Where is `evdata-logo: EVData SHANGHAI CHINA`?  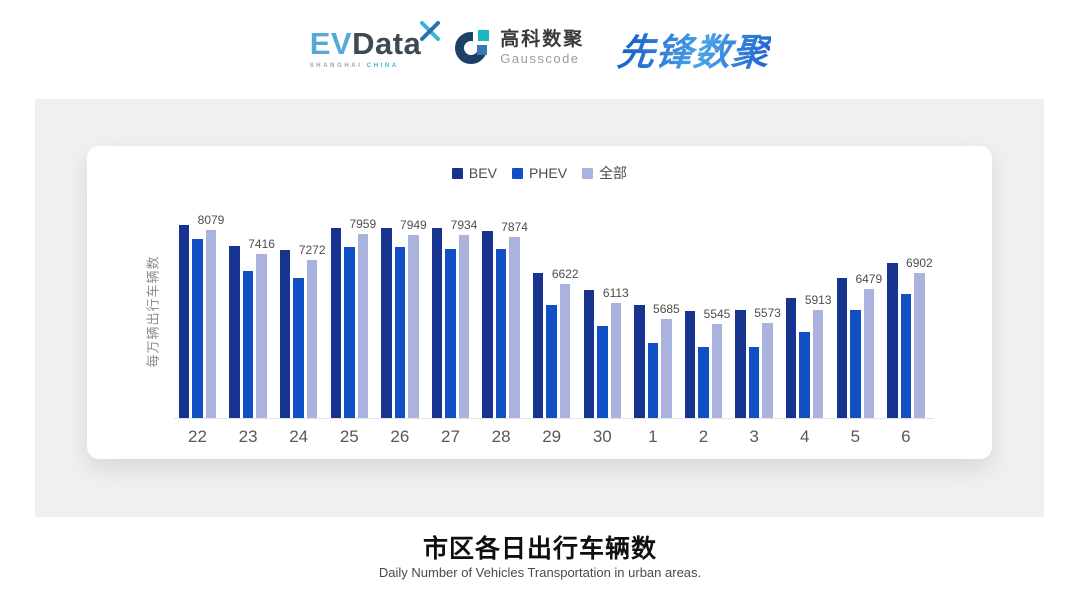
evdata-logo: EVData SHANGHAI CHINA is located at coordinates (375, 45).